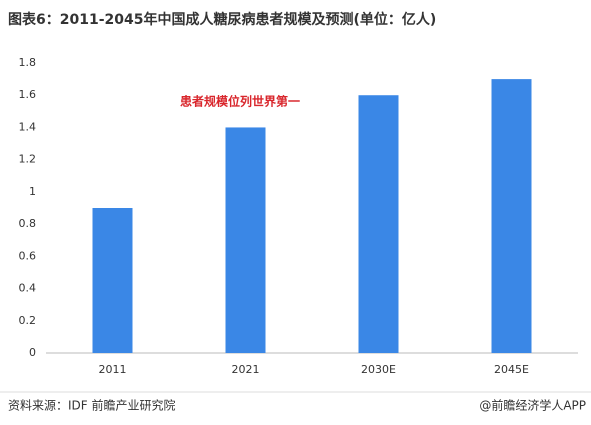 The height and width of the screenshot is (425, 591). I want to click on y-tick-label: 0.4, so click(28, 288).